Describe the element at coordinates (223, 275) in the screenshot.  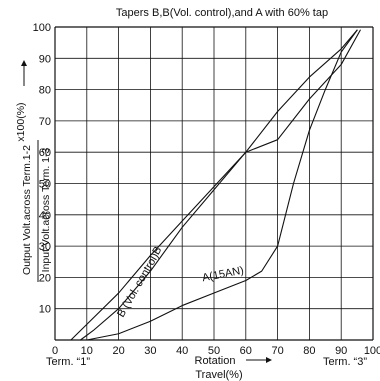
I see `series-label-a-15an: A(15AN)` at that location.